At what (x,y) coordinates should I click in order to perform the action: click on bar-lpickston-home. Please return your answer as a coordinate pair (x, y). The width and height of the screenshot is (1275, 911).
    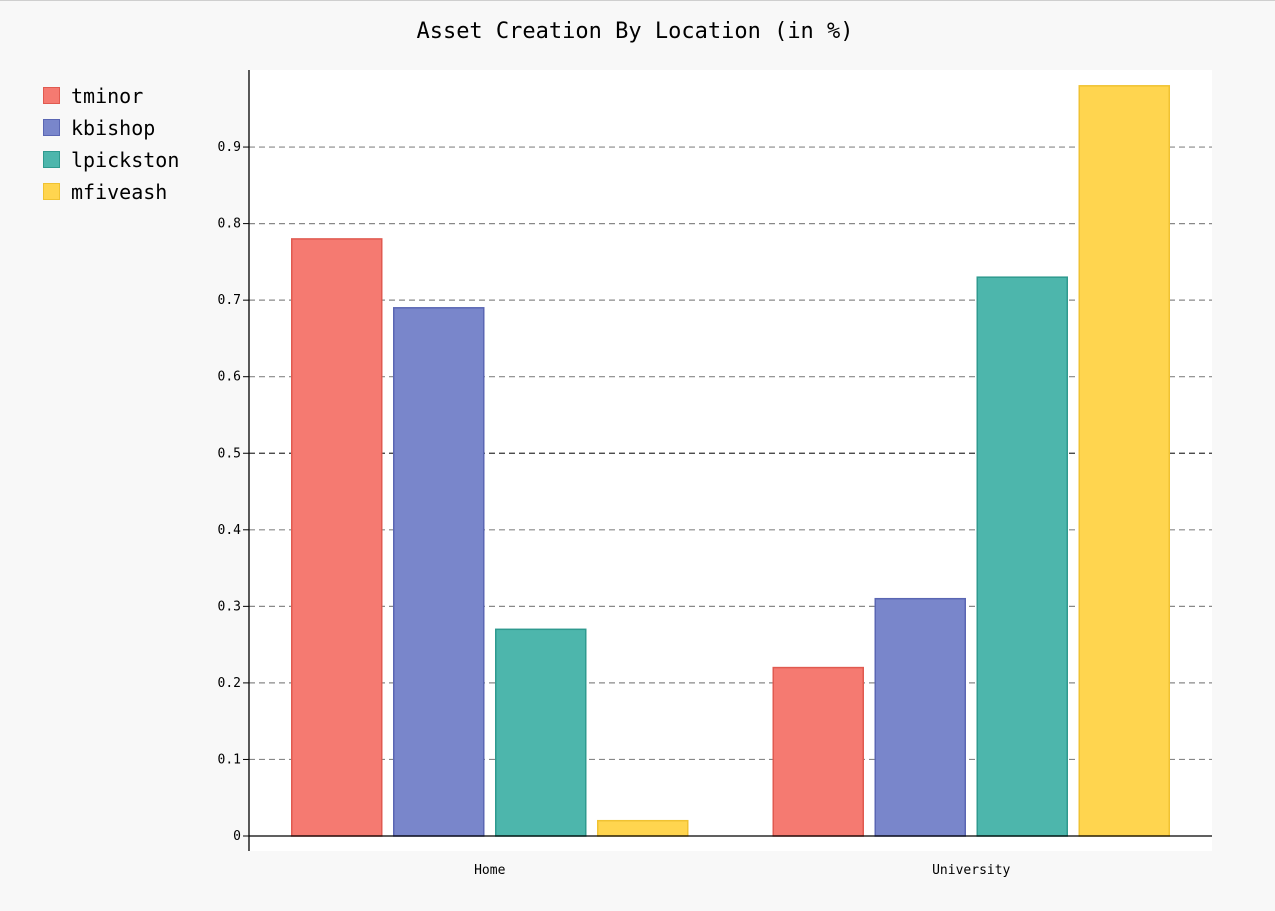
    Looking at the image, I should click on (541, 732).